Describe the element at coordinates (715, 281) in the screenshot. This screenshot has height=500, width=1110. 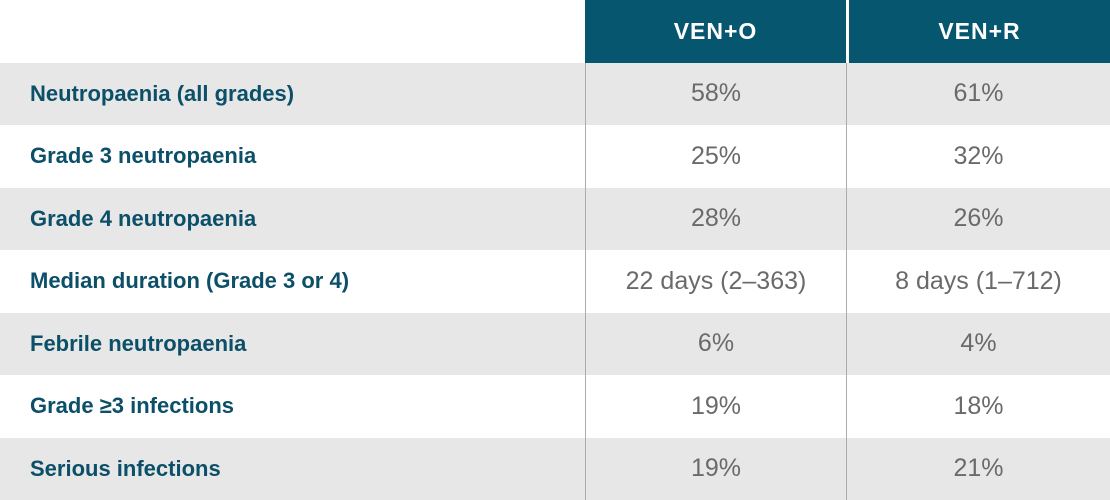
I see `ven-o-value-cell: 22 days (2–363)` at that location.